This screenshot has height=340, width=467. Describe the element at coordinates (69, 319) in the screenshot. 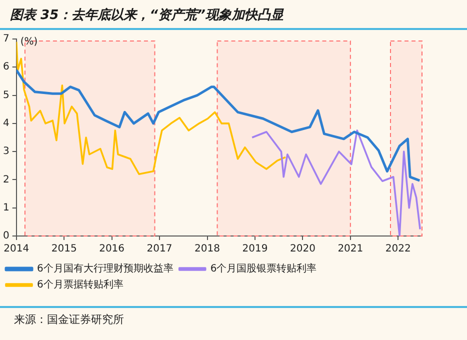

I see `source-note: 来源：国金证券研究所` at that location.